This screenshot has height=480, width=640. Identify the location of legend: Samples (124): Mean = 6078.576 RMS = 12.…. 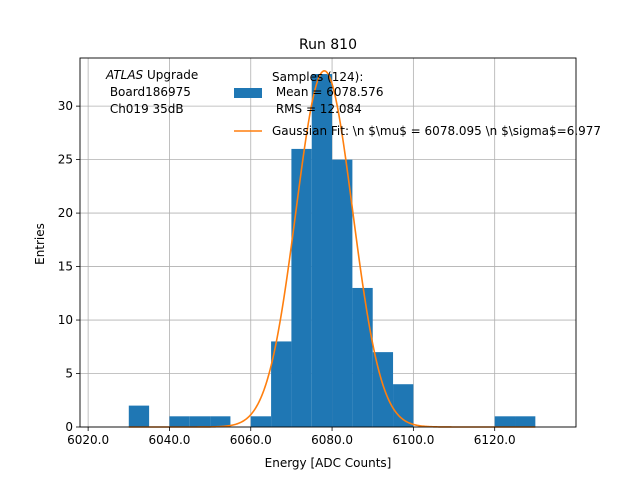
(417, 104).